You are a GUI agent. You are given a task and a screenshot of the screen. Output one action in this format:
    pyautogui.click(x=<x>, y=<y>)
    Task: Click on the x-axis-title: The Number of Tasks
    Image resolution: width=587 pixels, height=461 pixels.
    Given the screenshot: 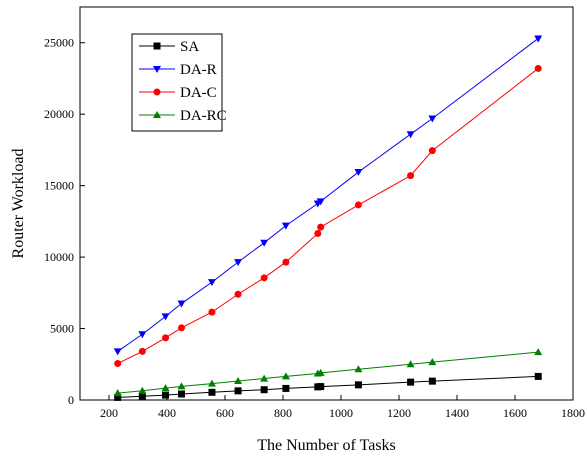 What is the action you would take?
    pyautogui.click(x=326, y=445)
    